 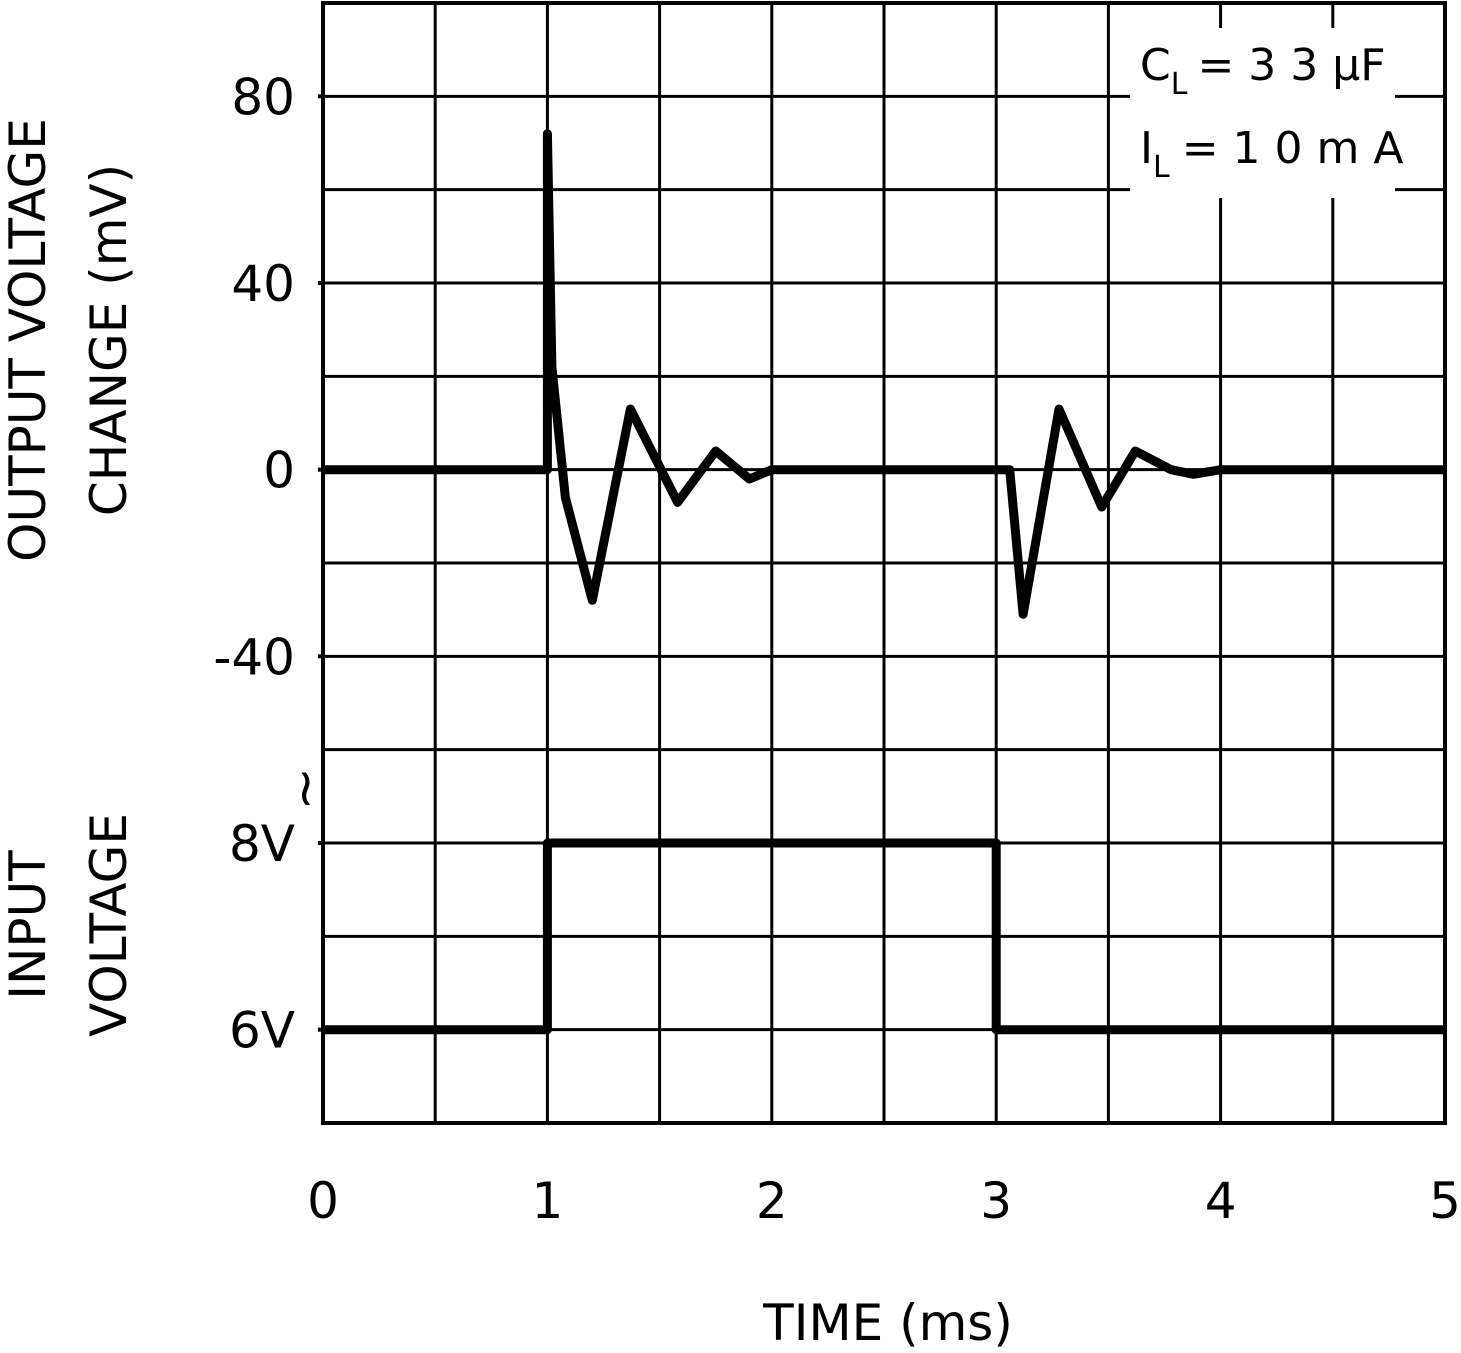 What do you see at coordinates (884, 936) in the screenshot?
I see `series-input-voltage` at bounding box center [884, 936].